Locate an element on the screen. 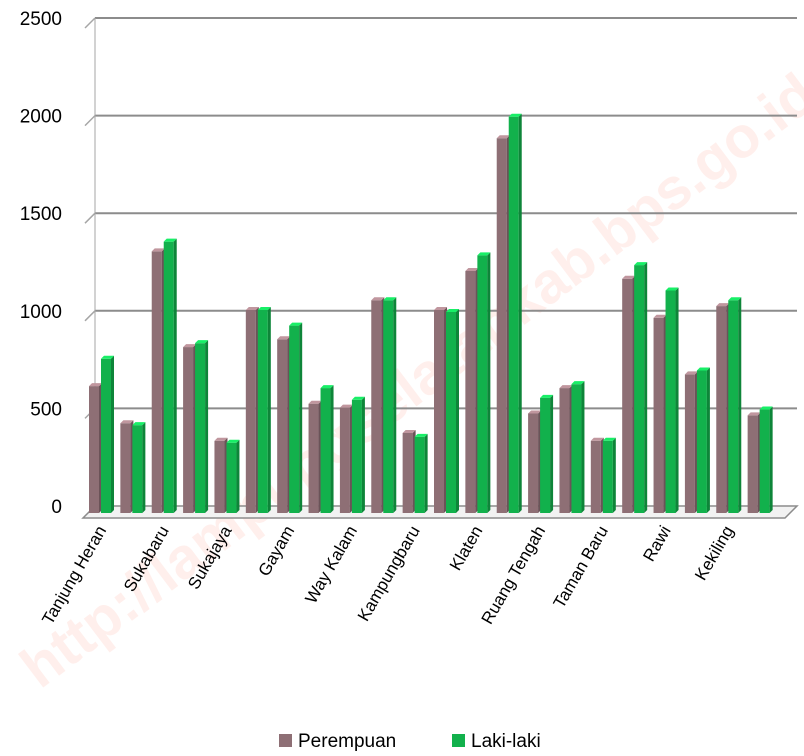  y-tick-label: 2000 is located at coordinates (41, 117).